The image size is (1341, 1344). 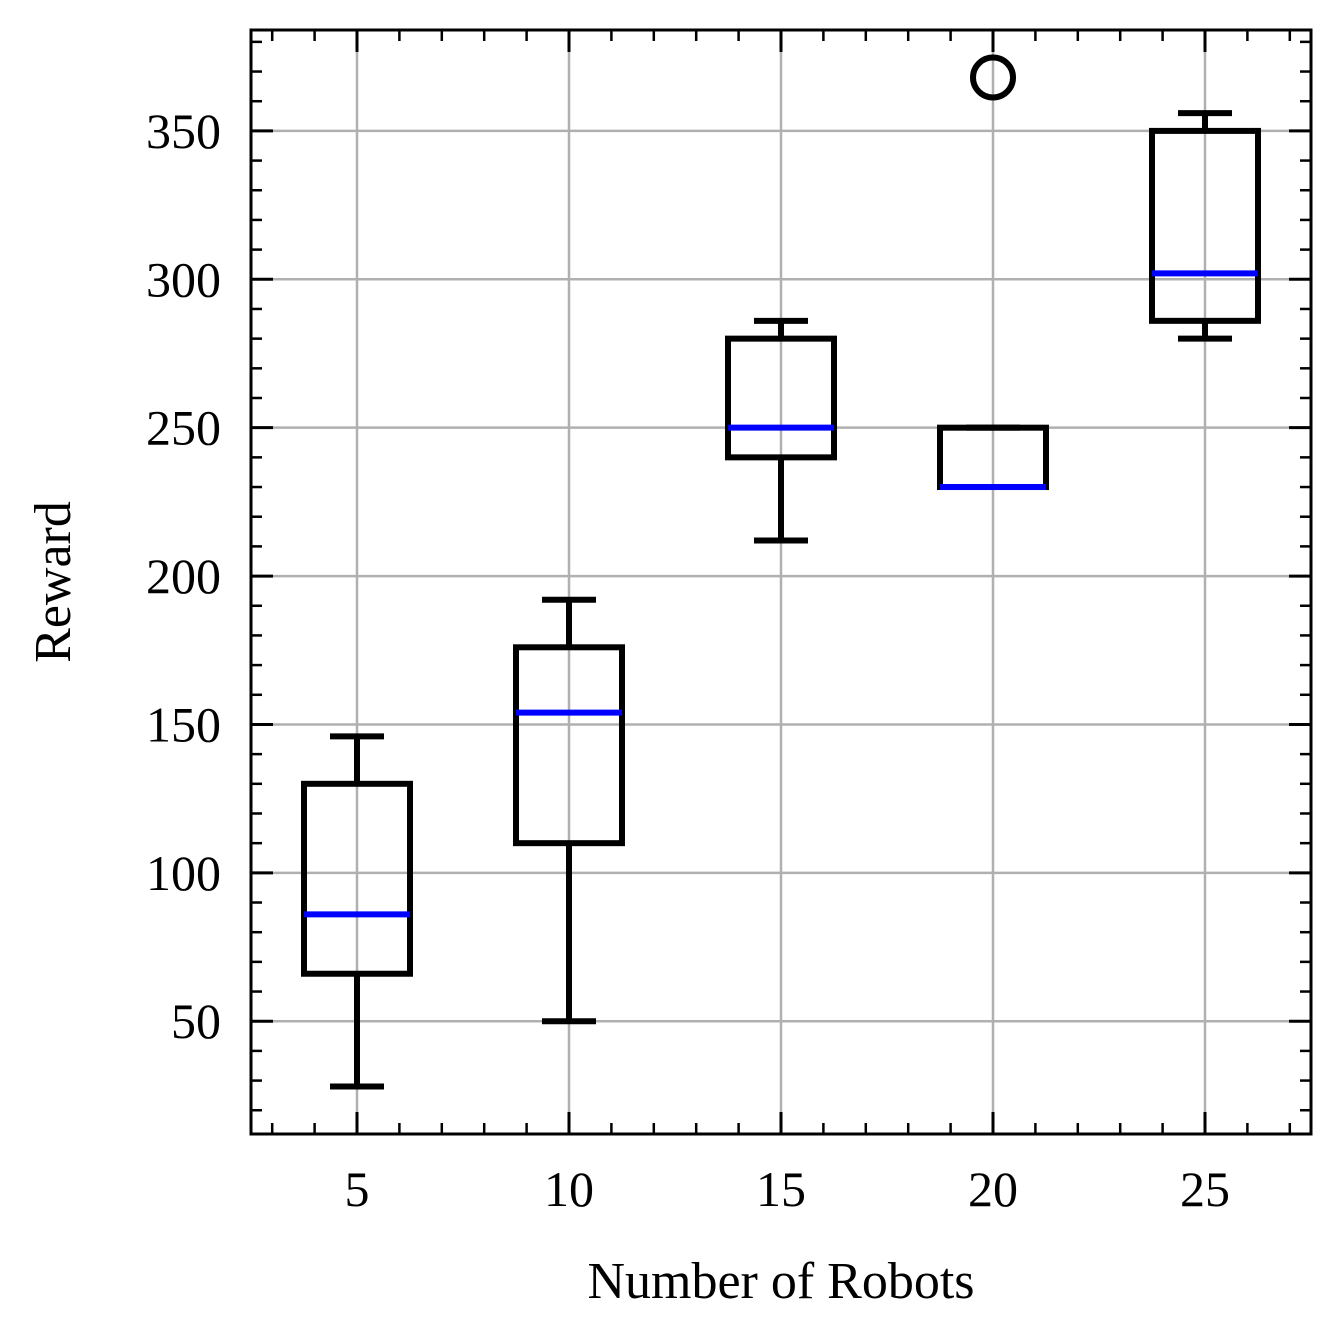 I want to click on x-tick-labels: 5 10 15 20 25, so click(x=788, y=1189).